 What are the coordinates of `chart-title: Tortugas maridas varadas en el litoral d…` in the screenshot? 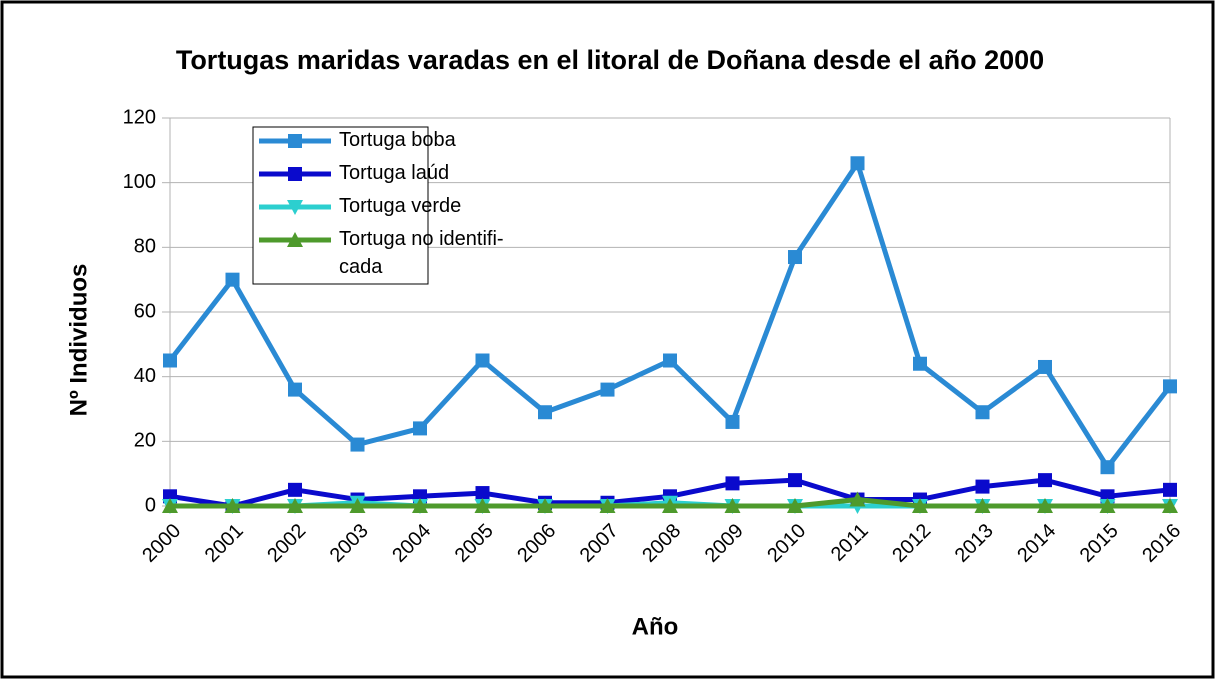 It's located at (610, 60).